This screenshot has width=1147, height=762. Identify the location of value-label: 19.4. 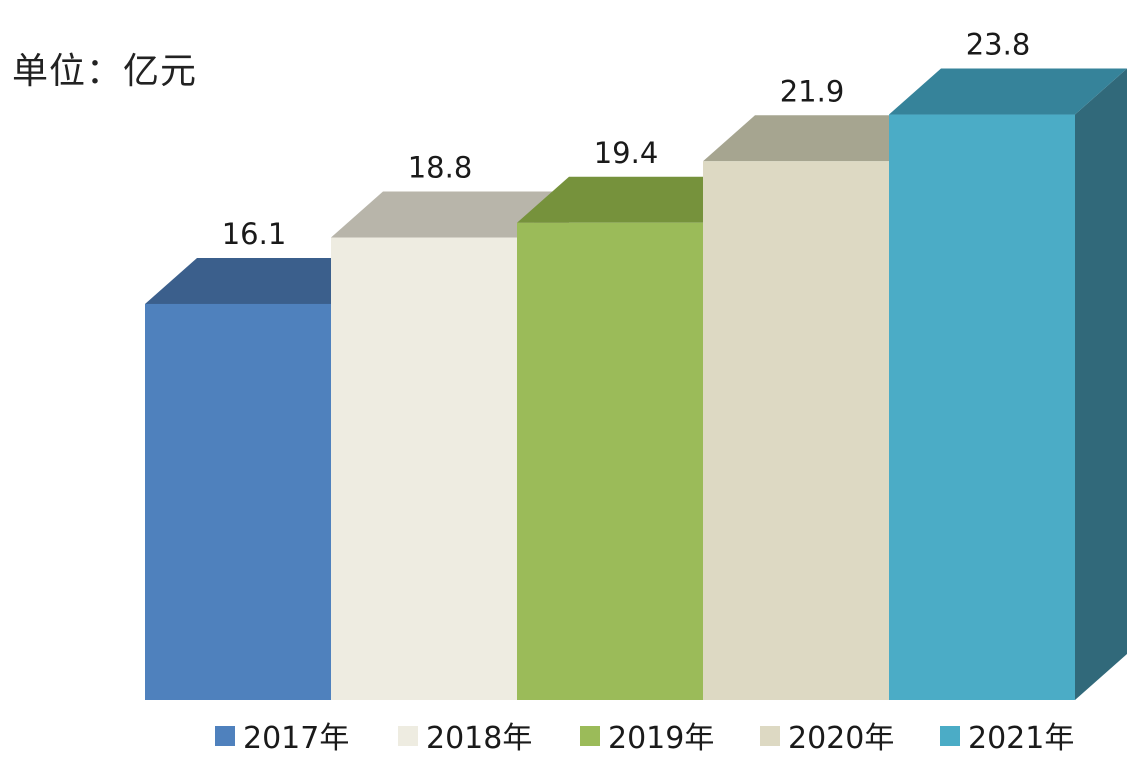
(626, 153).